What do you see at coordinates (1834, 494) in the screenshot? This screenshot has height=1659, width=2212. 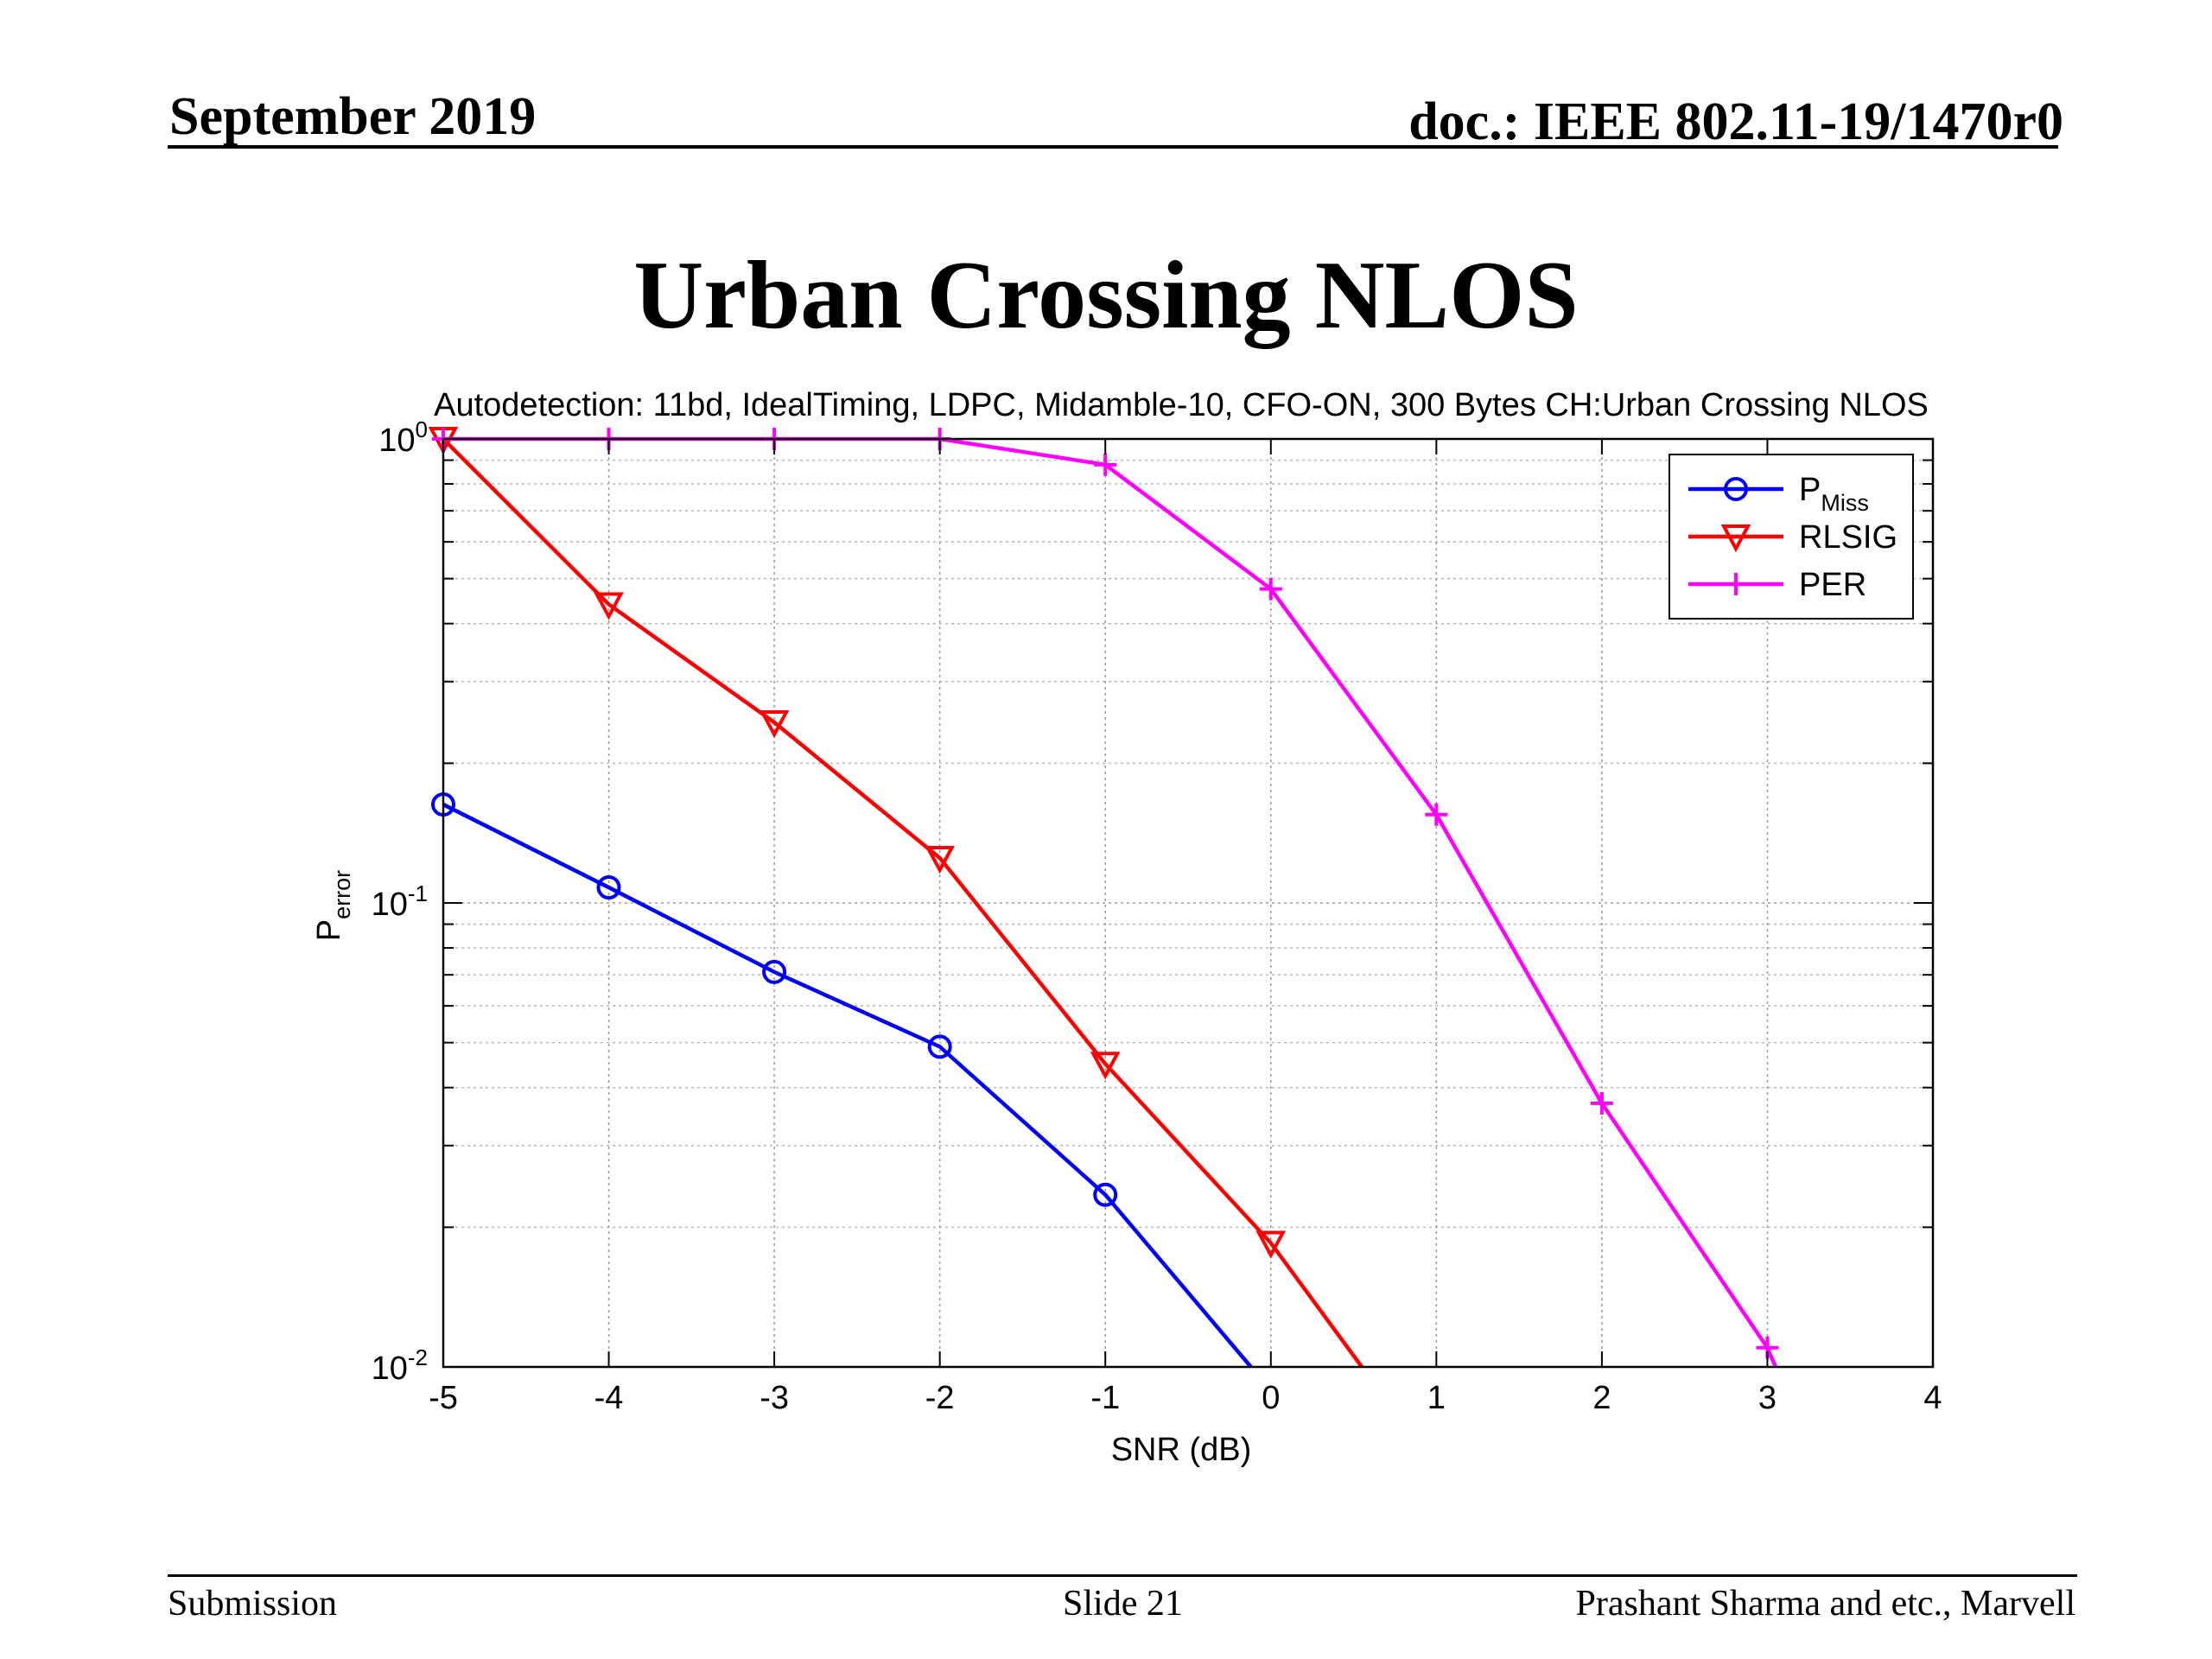 I see `legend-label: PMiss` at bounding box center [1834, 494].